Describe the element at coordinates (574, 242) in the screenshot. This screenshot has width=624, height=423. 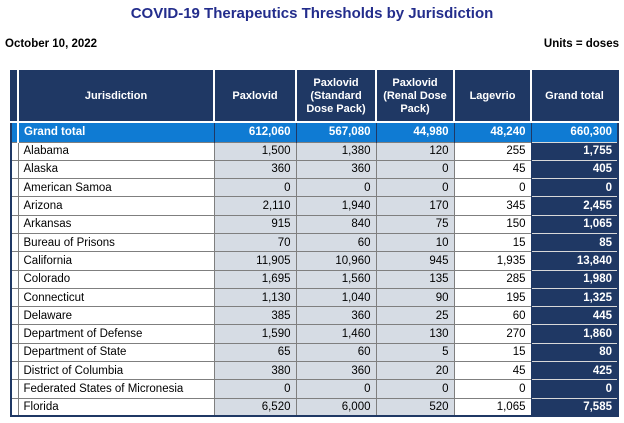
I see `cell-grand-total: 85` at that location.